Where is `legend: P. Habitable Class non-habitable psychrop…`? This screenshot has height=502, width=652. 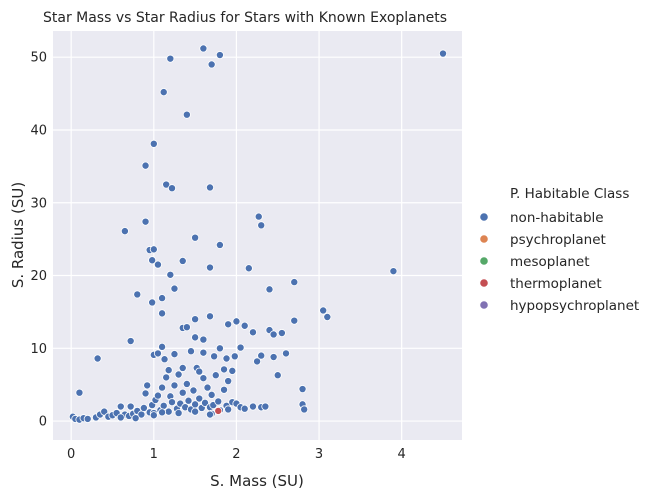
legend: P. Habitable Class non-habitable psychrop… is located at coordinates (559, 250).